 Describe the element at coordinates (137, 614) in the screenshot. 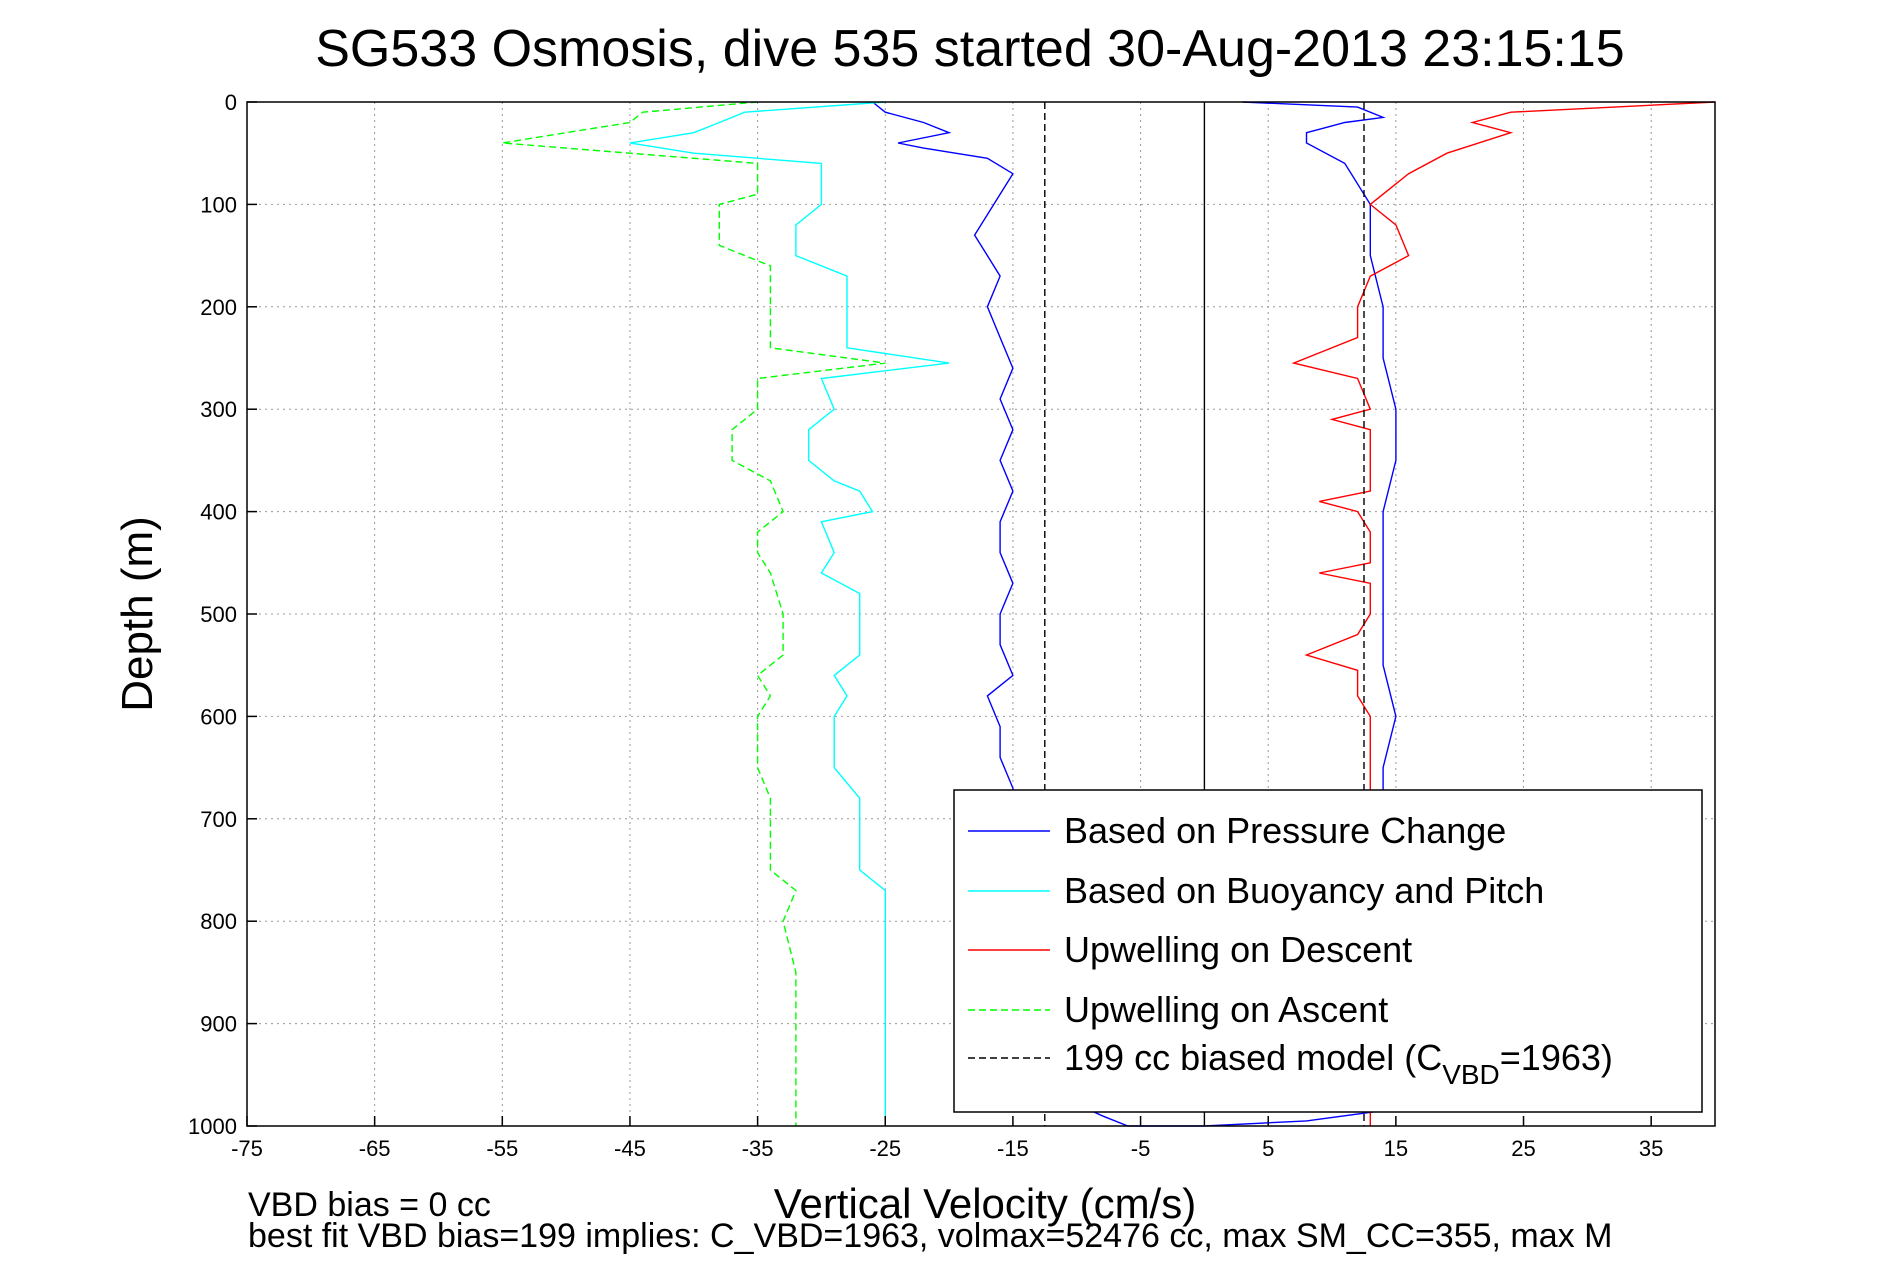

I see `y-axis-label: Depth (m)` at that location.